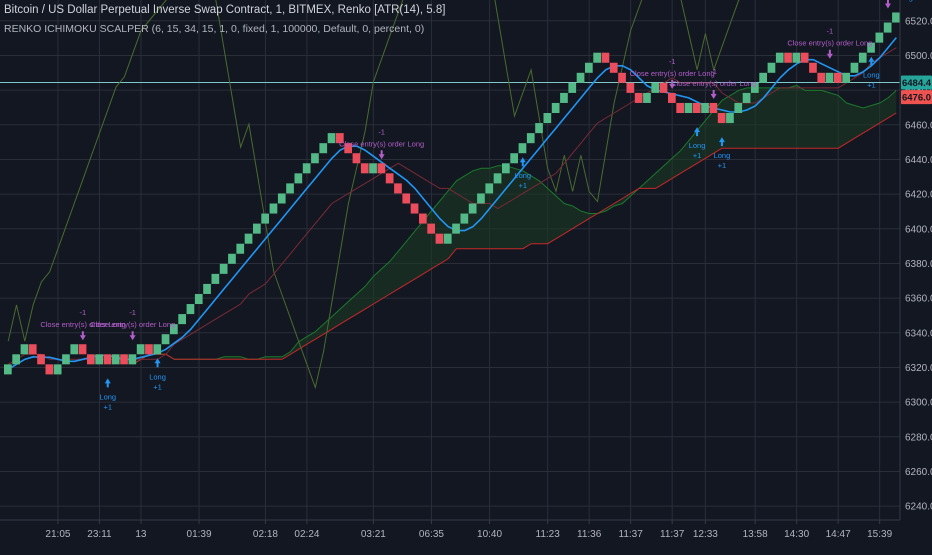 Image resolution: width=932 pixels, height=555 pixels. I want to click on y-tick-label: 6400.0, so click(918, 229).